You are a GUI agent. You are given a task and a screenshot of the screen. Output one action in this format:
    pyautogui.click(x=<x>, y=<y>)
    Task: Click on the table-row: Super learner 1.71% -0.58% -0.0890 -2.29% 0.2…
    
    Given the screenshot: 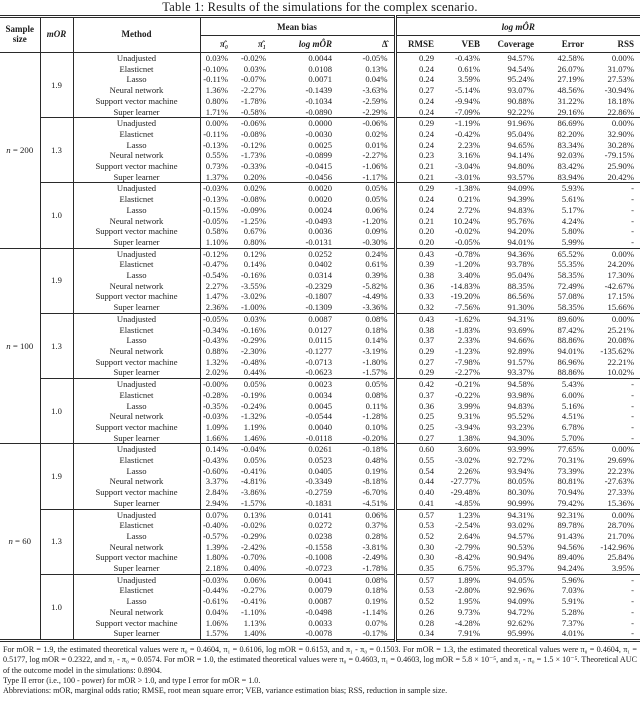 What is the action you would take?
    pyautogui.click(x=320, y=112)
    